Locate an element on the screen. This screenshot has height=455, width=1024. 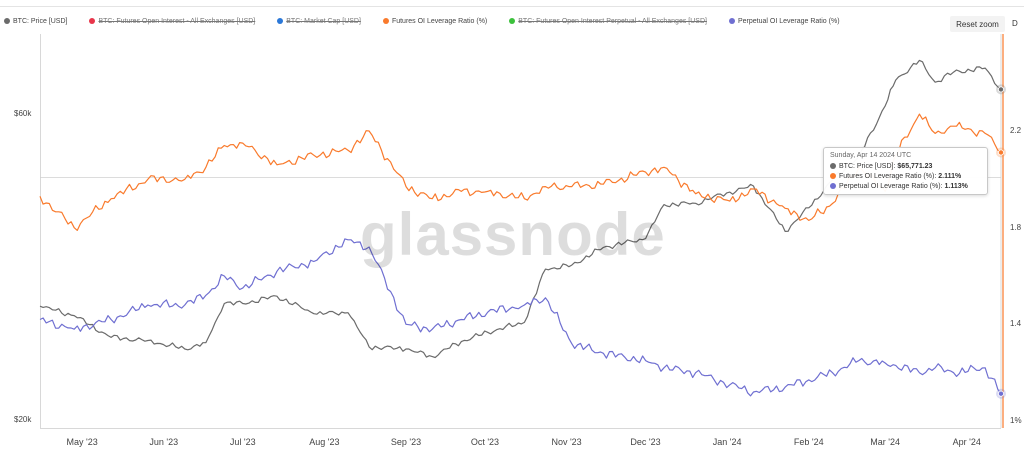
legend-item: BTC: Market Cap [USD] is located at coordinates (319, 21).